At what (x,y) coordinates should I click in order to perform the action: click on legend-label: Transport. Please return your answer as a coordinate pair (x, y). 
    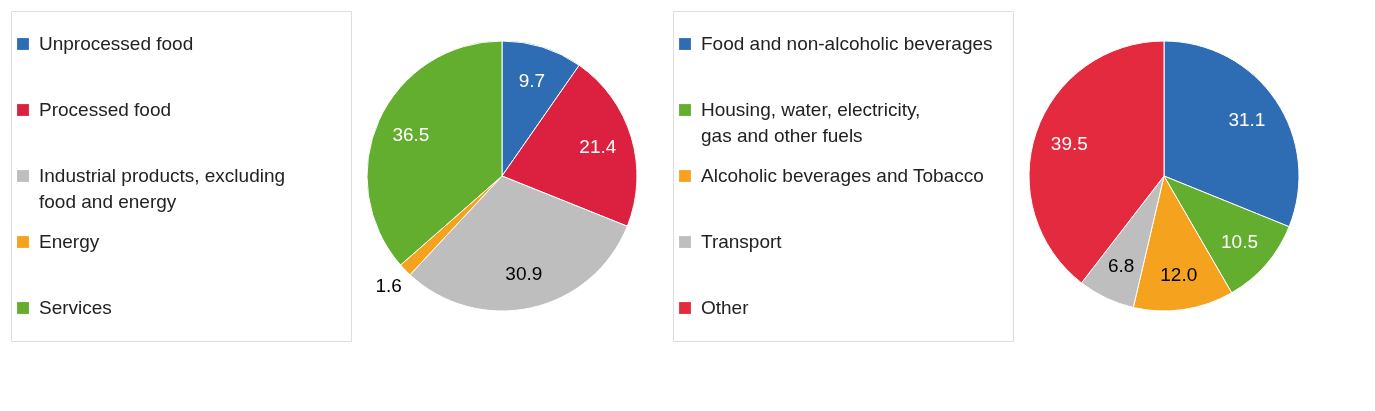
    Looking at the image, I should click on (742, 241).